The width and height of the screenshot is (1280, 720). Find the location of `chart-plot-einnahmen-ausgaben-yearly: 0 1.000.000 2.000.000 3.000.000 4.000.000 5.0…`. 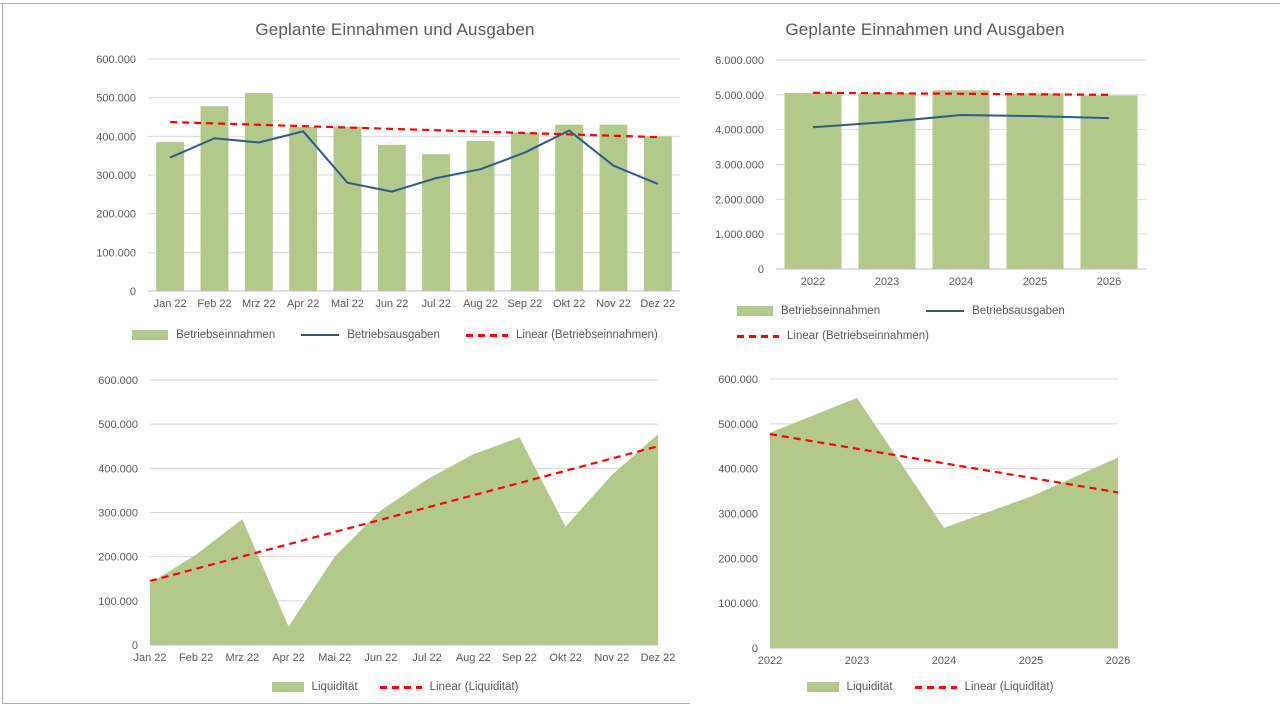

chart-plot-einnahmen-ausgaben-yearly: 0 1.000.000 2.000.000 3.000.000 4.000.000 5.0… is located at coordinates (930, 171).